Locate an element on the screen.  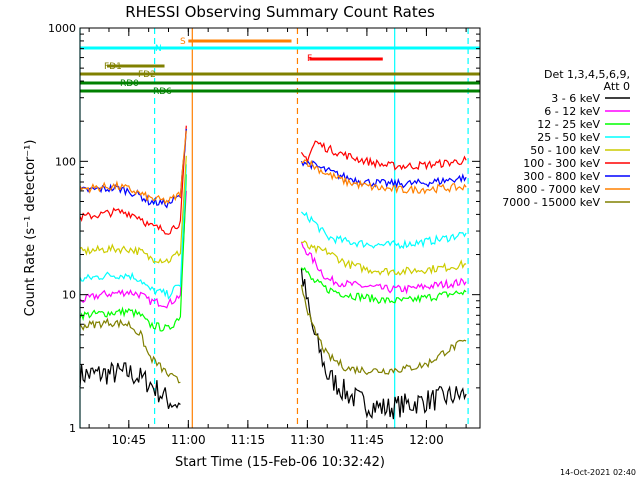
legend-entry-label: 7000 - 15000 keV is located at coordinates (551, 202).